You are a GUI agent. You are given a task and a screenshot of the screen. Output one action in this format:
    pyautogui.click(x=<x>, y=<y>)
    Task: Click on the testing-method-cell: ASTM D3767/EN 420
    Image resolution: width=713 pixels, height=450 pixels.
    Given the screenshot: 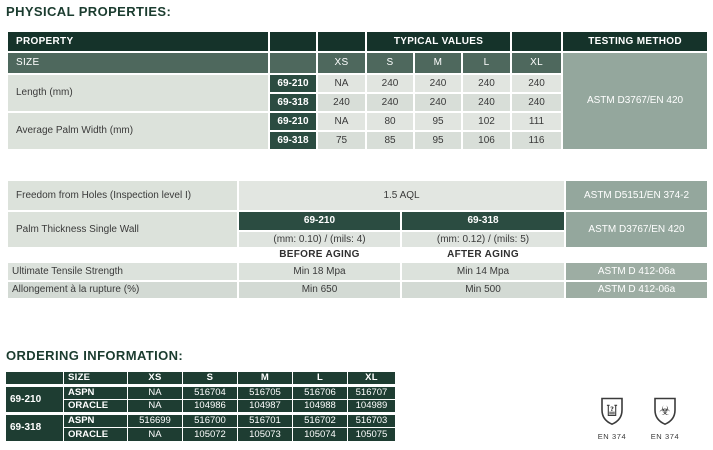 What is the action you would take?
    pyautogui.click(x=635, y=101)
    